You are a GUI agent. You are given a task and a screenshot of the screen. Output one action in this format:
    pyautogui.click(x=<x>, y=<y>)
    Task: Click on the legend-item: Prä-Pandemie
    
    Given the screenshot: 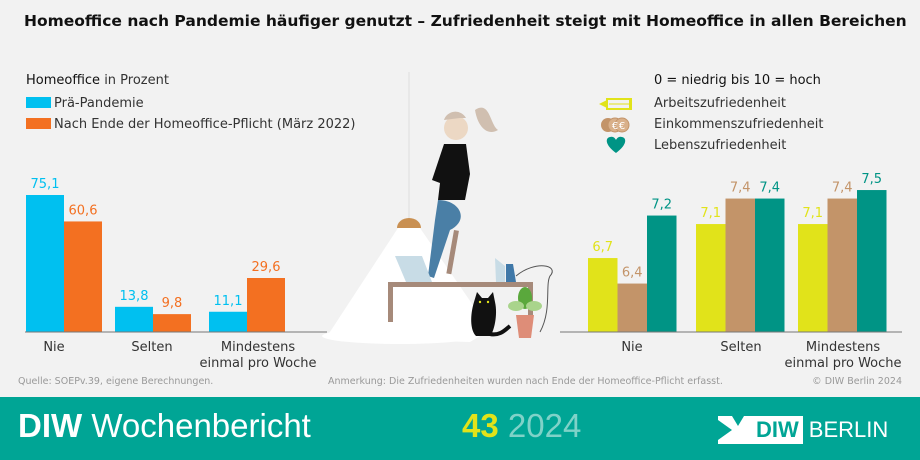 What is the action you would take?
    pyautogui.click(x=85, y=103)
    